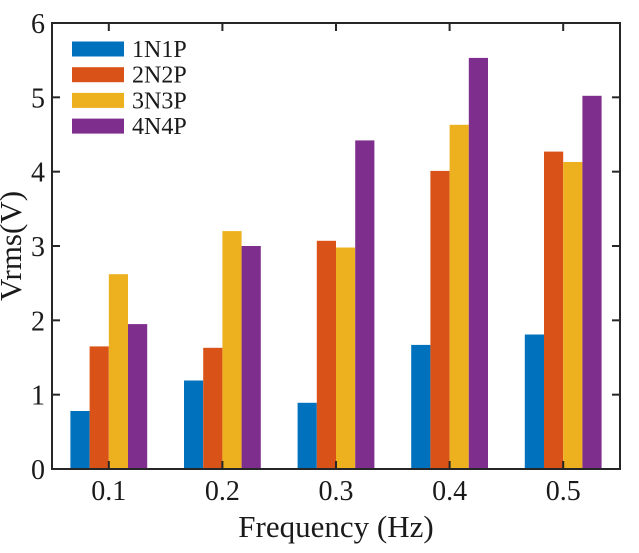  I want to click on y-axis-label: Vrms(V), so click(14, 246).